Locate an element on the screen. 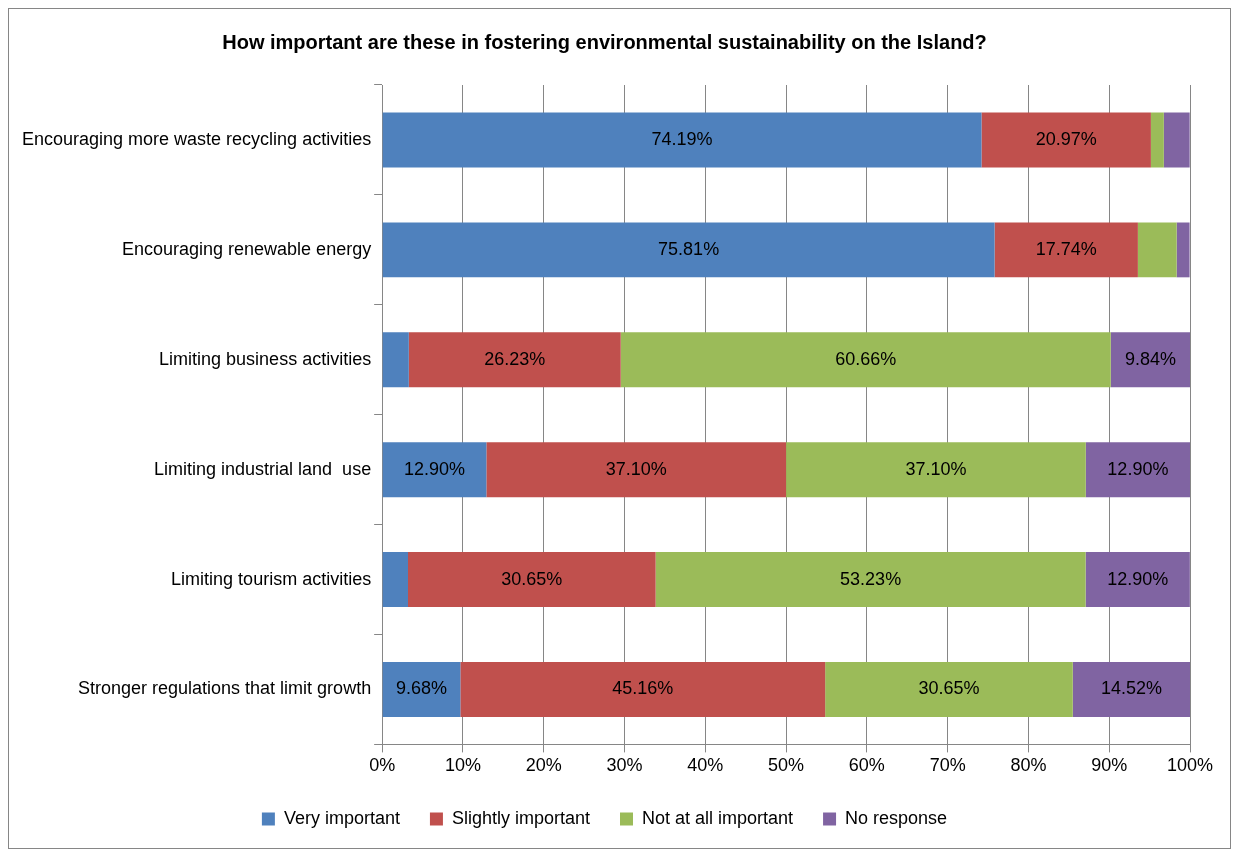  data-label: 20.97% is located at coordinates (1066, 138).